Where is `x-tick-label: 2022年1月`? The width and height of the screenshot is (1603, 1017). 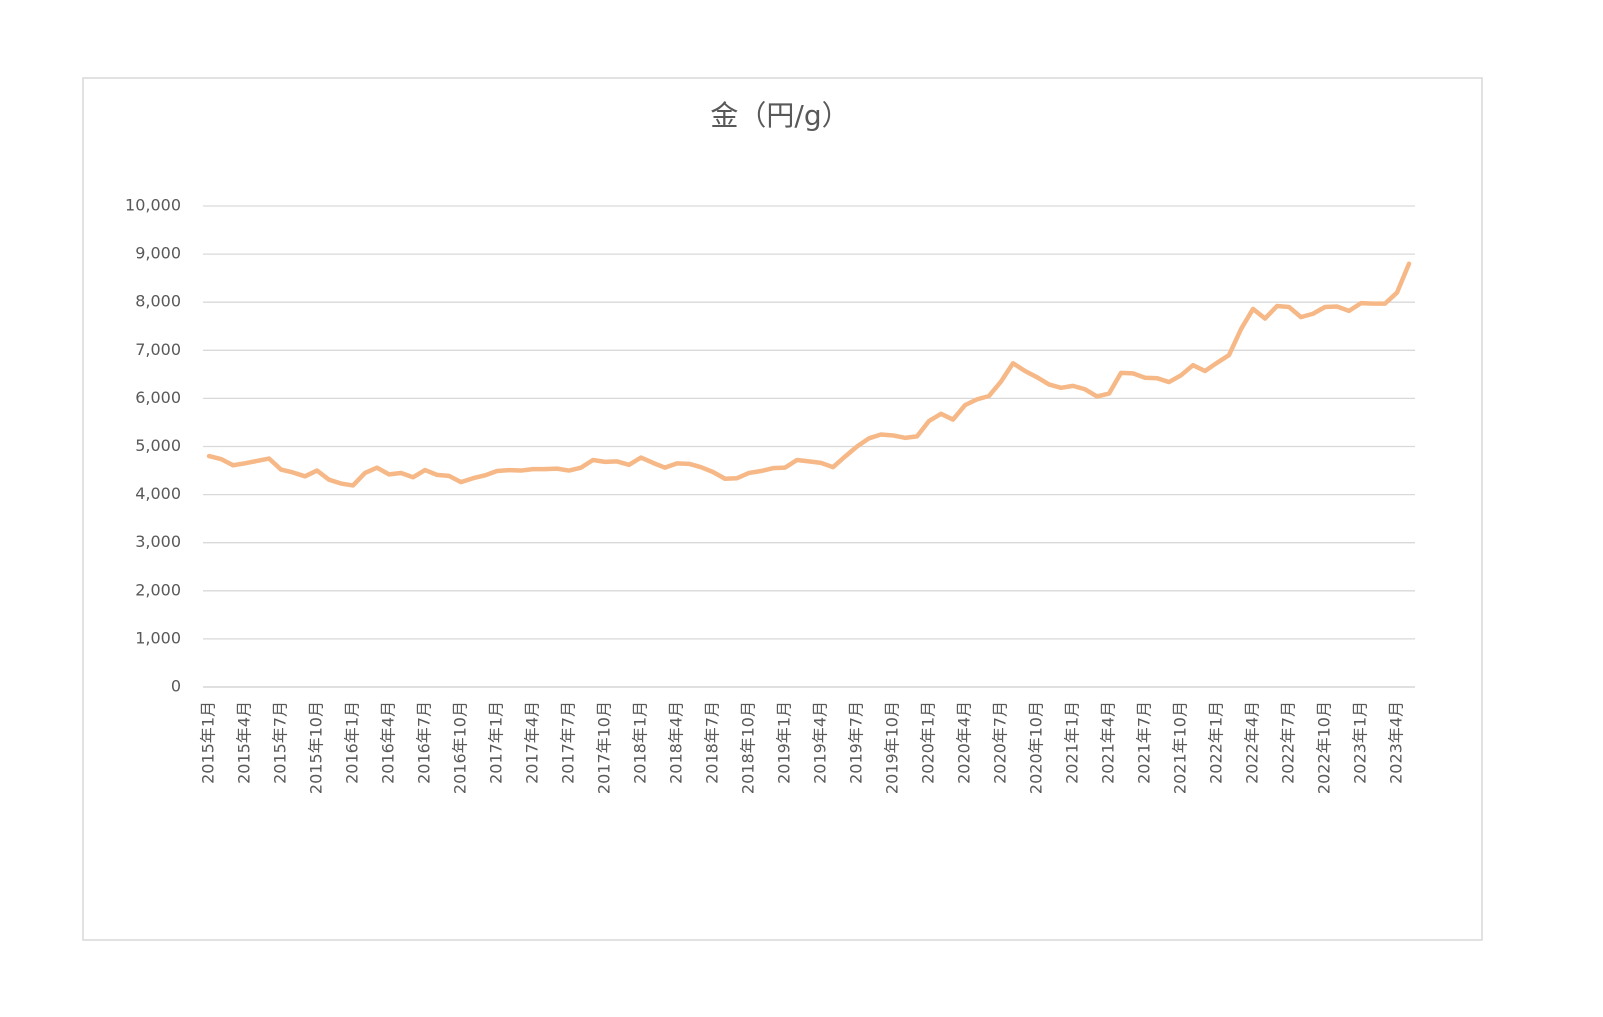 x-tick-label: 2022年1月 is located at coordinates (1216, 742).